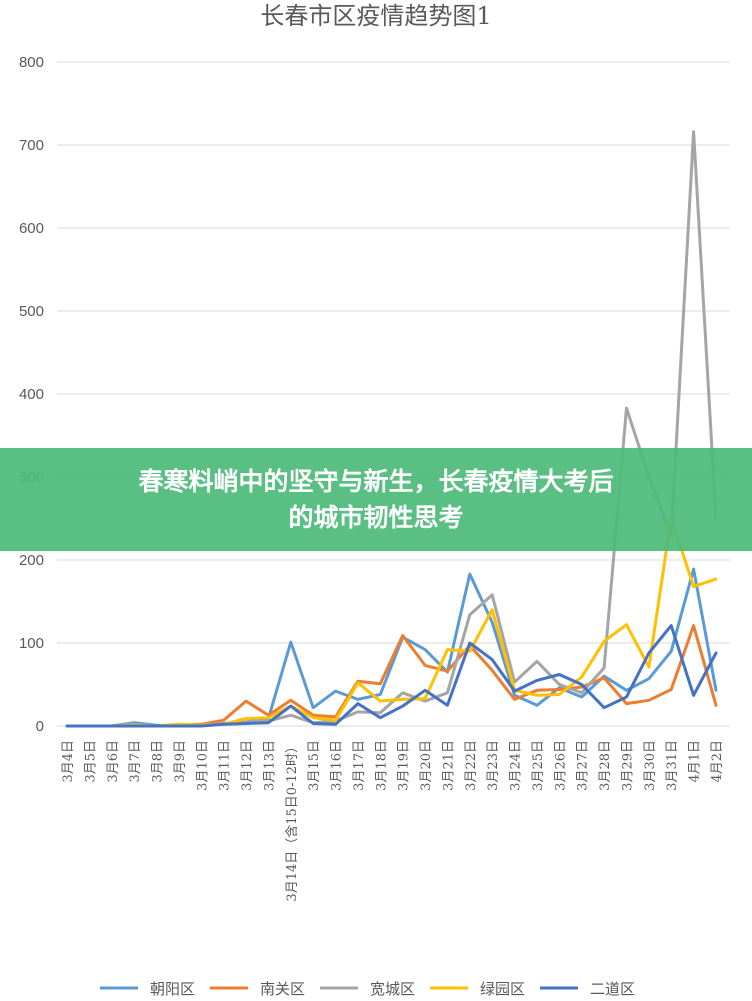 The image size is (752, 1001). What do you see at coordinates (376, 481) in the screenshot?
I see `headline-line-1: 春寒料峭中的坚守与新生，长春疫情大考后` at bounding box center [376, 481].